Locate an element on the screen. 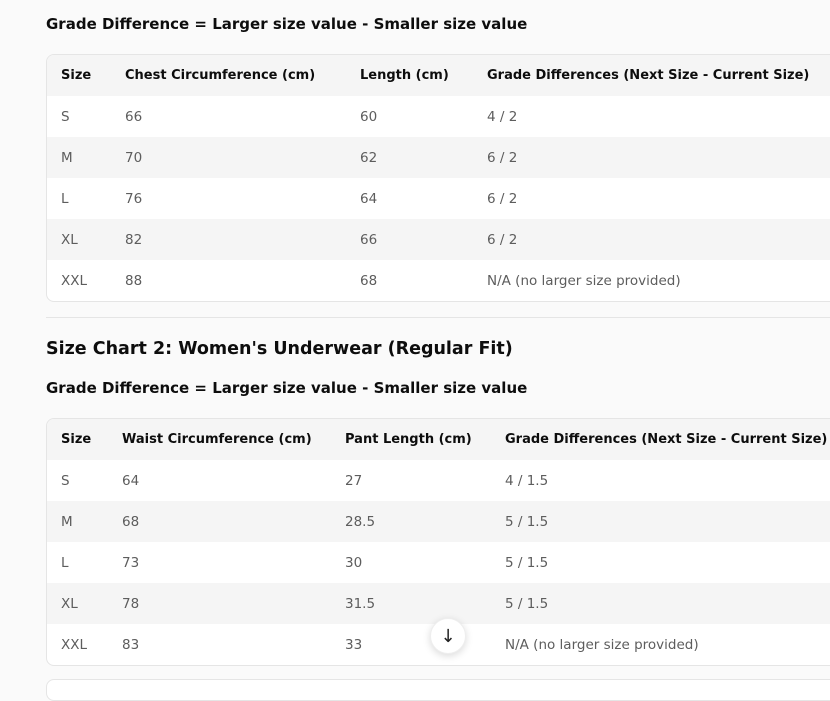  next-content-block is located at coordinates (438, 690).